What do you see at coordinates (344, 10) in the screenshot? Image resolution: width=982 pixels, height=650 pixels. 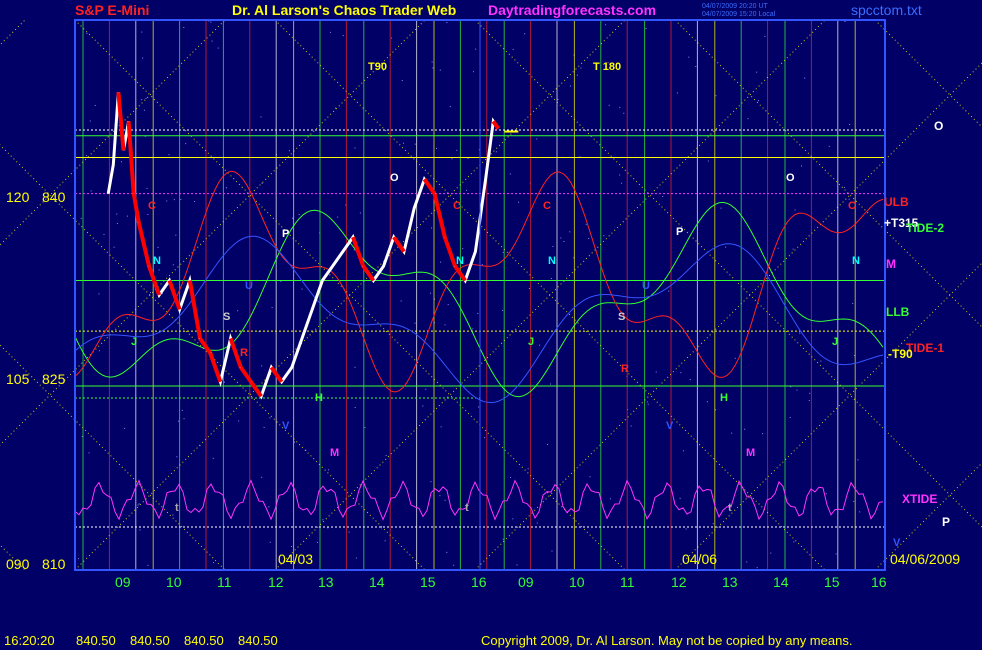 I see `center-title: Dr. Al Larson's Chaos Trader Web` at bounding box center [344, 10].